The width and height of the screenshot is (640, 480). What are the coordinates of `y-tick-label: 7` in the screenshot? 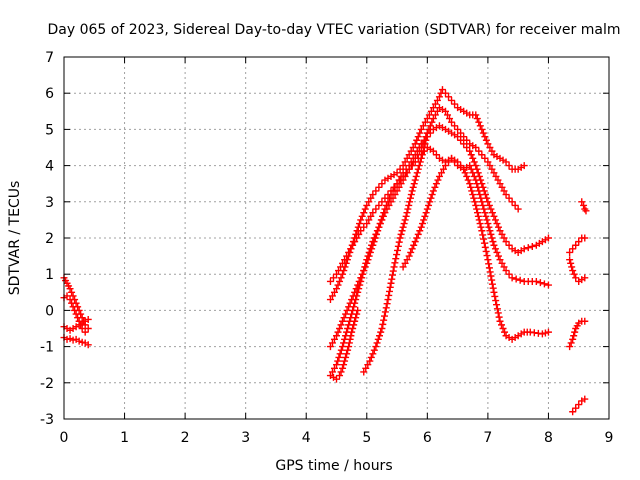 It's located at (49, 58).